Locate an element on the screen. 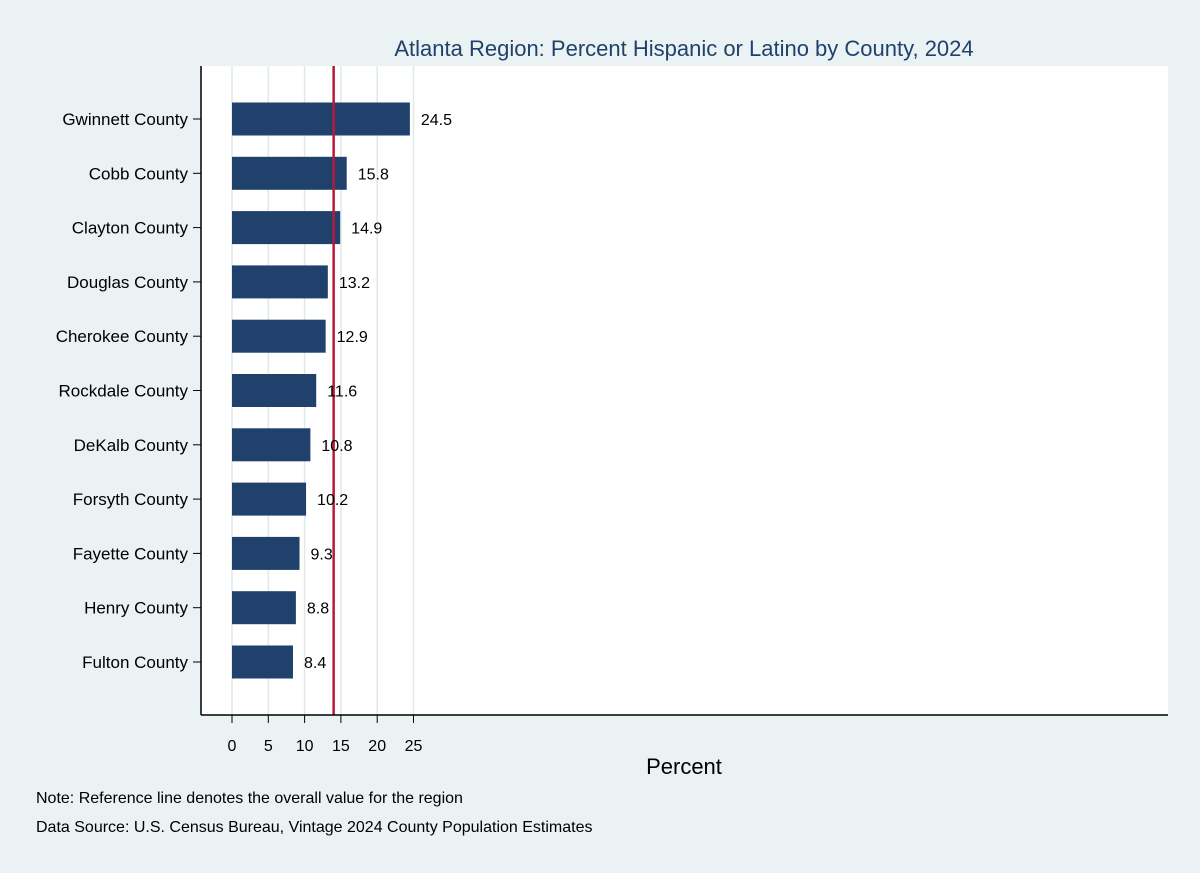  bars is located at coordinates (321, 390).